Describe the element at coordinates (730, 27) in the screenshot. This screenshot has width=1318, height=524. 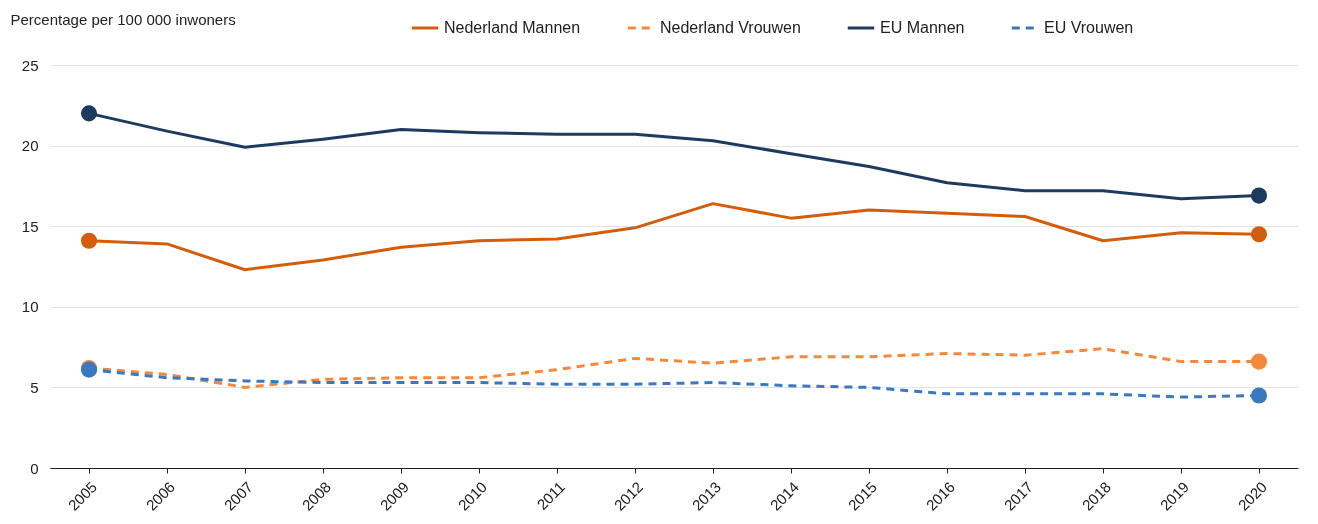
I see `legend-label: Nederland Vrouwen` at that location.